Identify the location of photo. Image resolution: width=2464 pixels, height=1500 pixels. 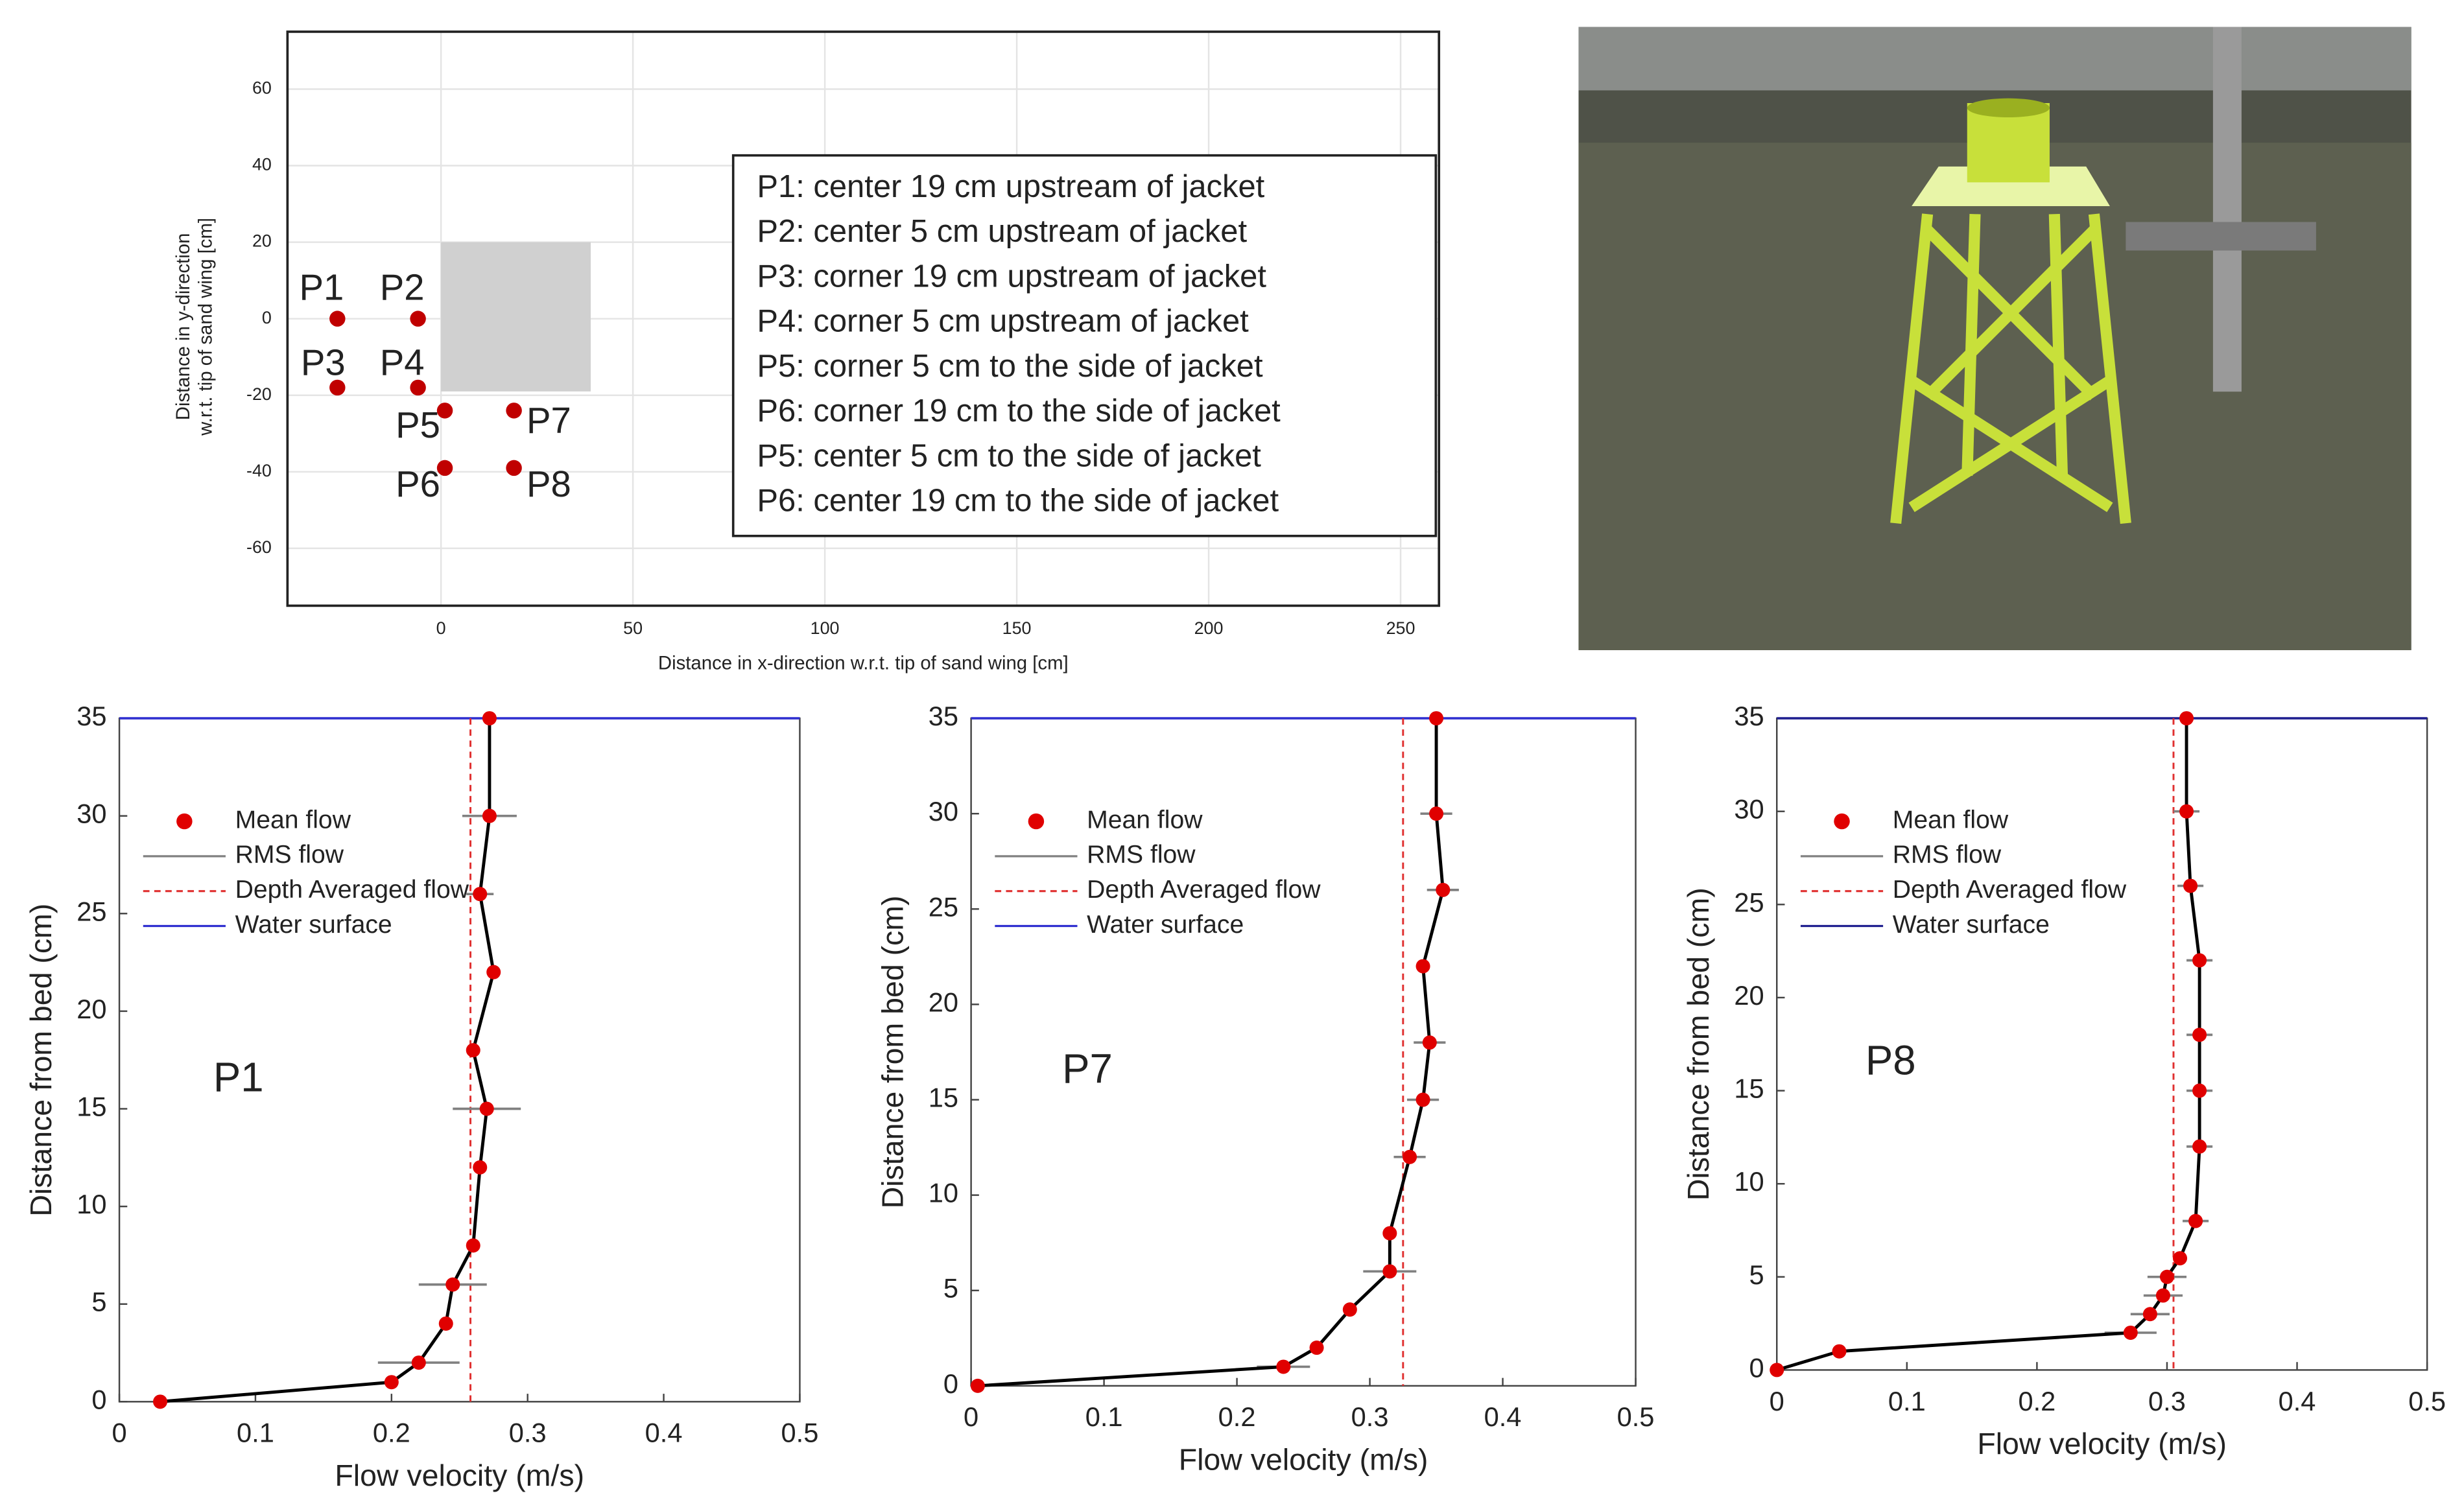
(1994, 338).